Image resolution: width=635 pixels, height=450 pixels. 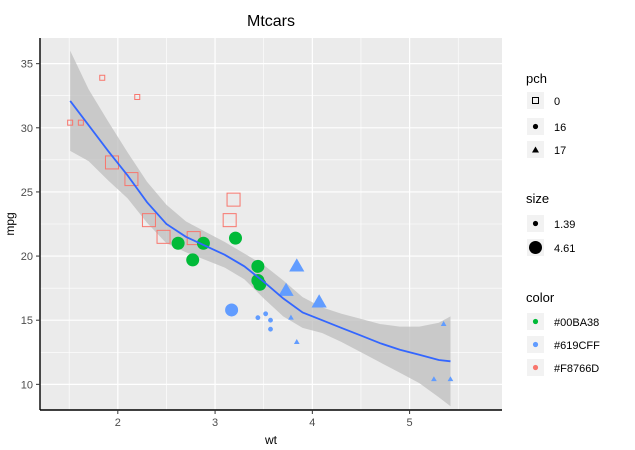 What do you see at coordinates (535, 367) in the screenshot?
I see `legend-key-red` at bounding box center [535, 367].